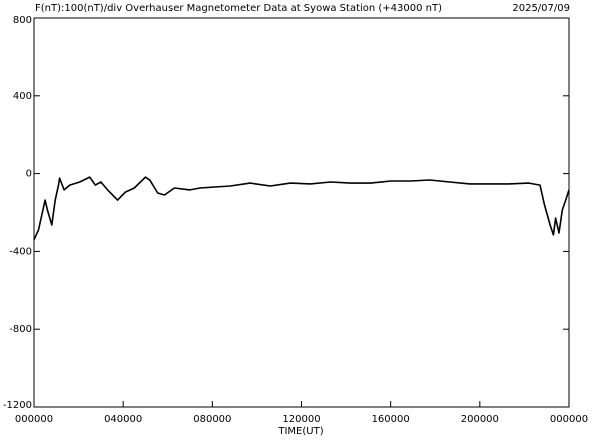 This screenshot has width=592, height=440. Describe the element at coordinates (123, 419) in the screenshot. I see `x-tick-label: 040000` at that location.